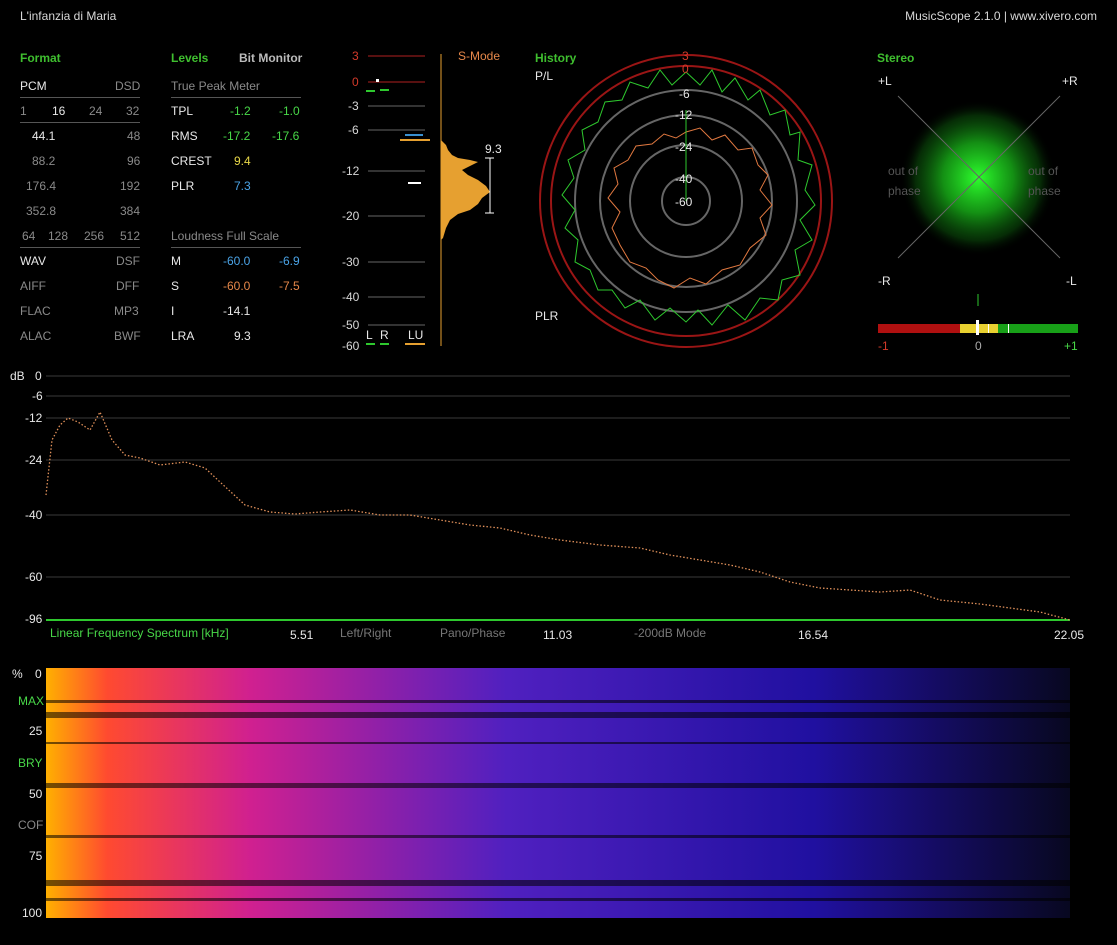 Image resolution: width=1117 pixels, height=945 pixels. What do you see at coordinates (36, 856) in the screenshot?
I see `sg-tick-75: 75` at bounding box center [36, 856].